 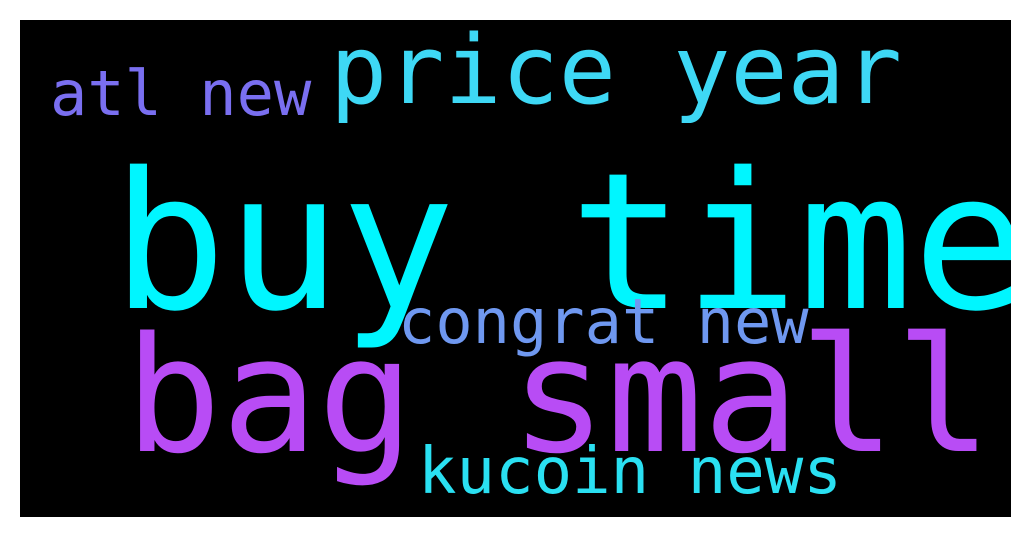 I want to click on word-atl-new: atl new, so click(x=181, y=93).